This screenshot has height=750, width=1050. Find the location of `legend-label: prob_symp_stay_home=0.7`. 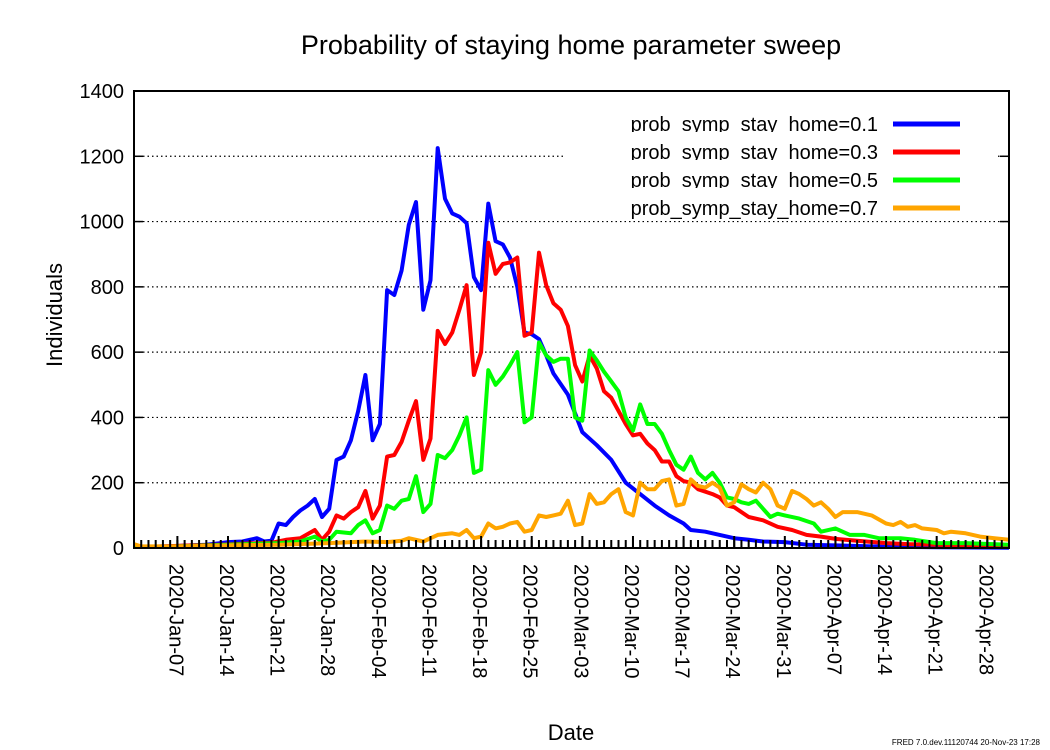

legend-label: prob_symp_stay_home=0.7 is located at coordinates (754, 209).